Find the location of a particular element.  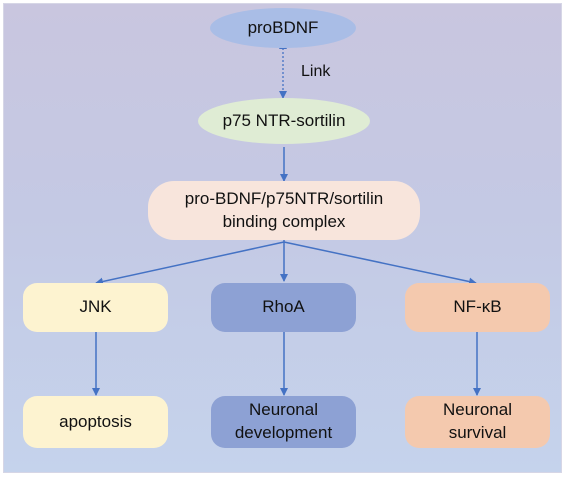

link-label: Link is located at coordinates (316, 71).